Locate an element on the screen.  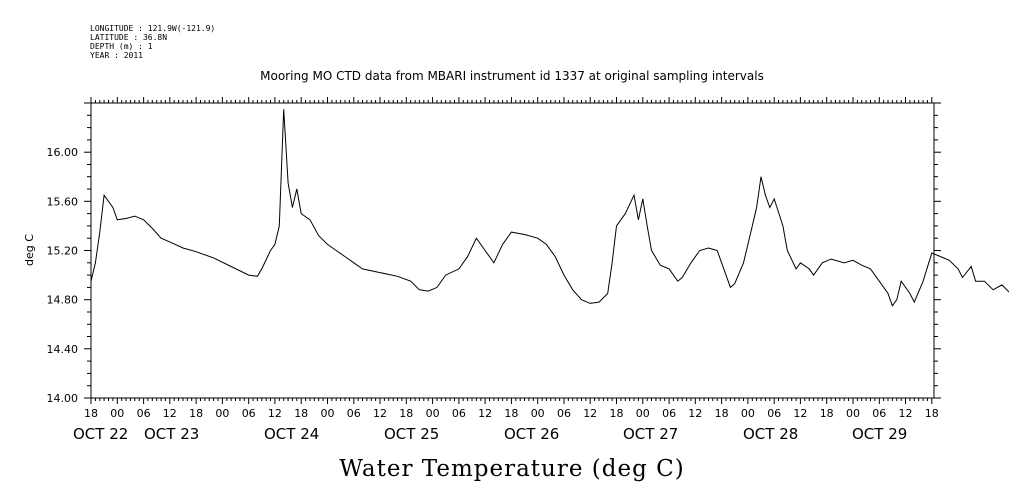
x-day-label: OCT 25 is located at coordinates (411, 434).